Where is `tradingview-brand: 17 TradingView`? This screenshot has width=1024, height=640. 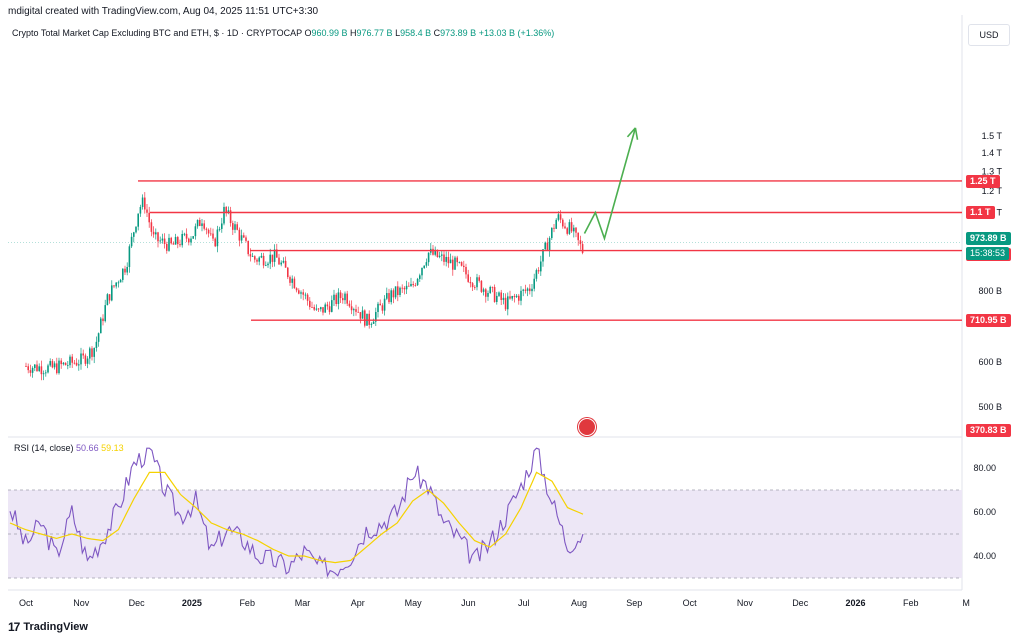
tradingview-brand: 17 TradingView is located at coordinates (48, 627).